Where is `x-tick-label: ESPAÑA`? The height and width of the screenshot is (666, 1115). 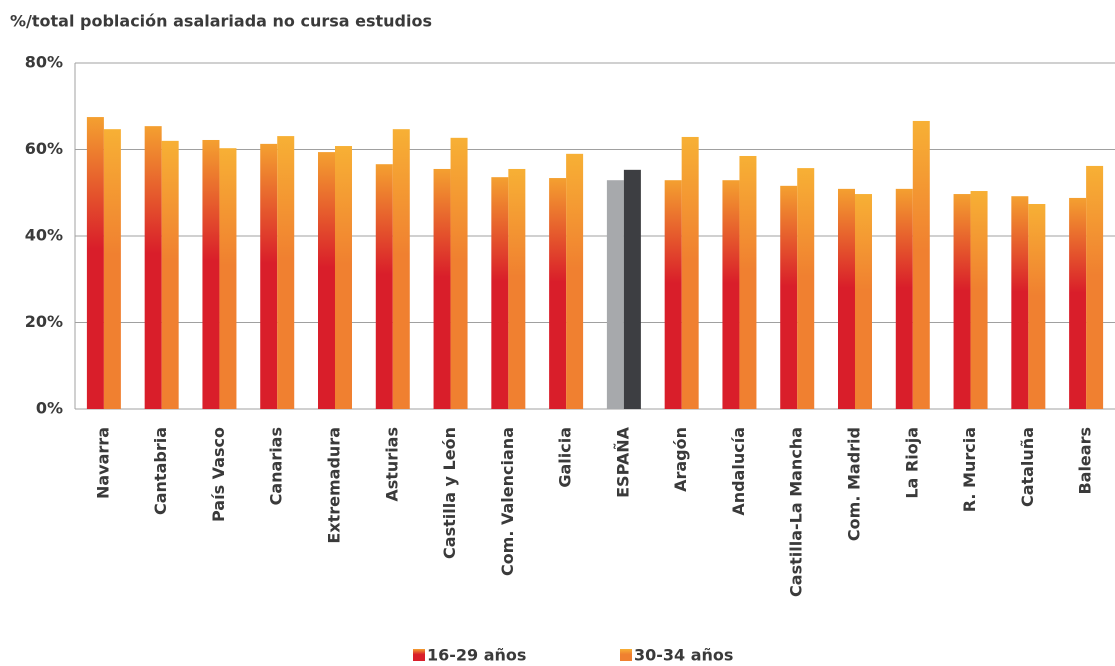 x-tick-label: ESPAÑA is located at coordinates (622, 461).